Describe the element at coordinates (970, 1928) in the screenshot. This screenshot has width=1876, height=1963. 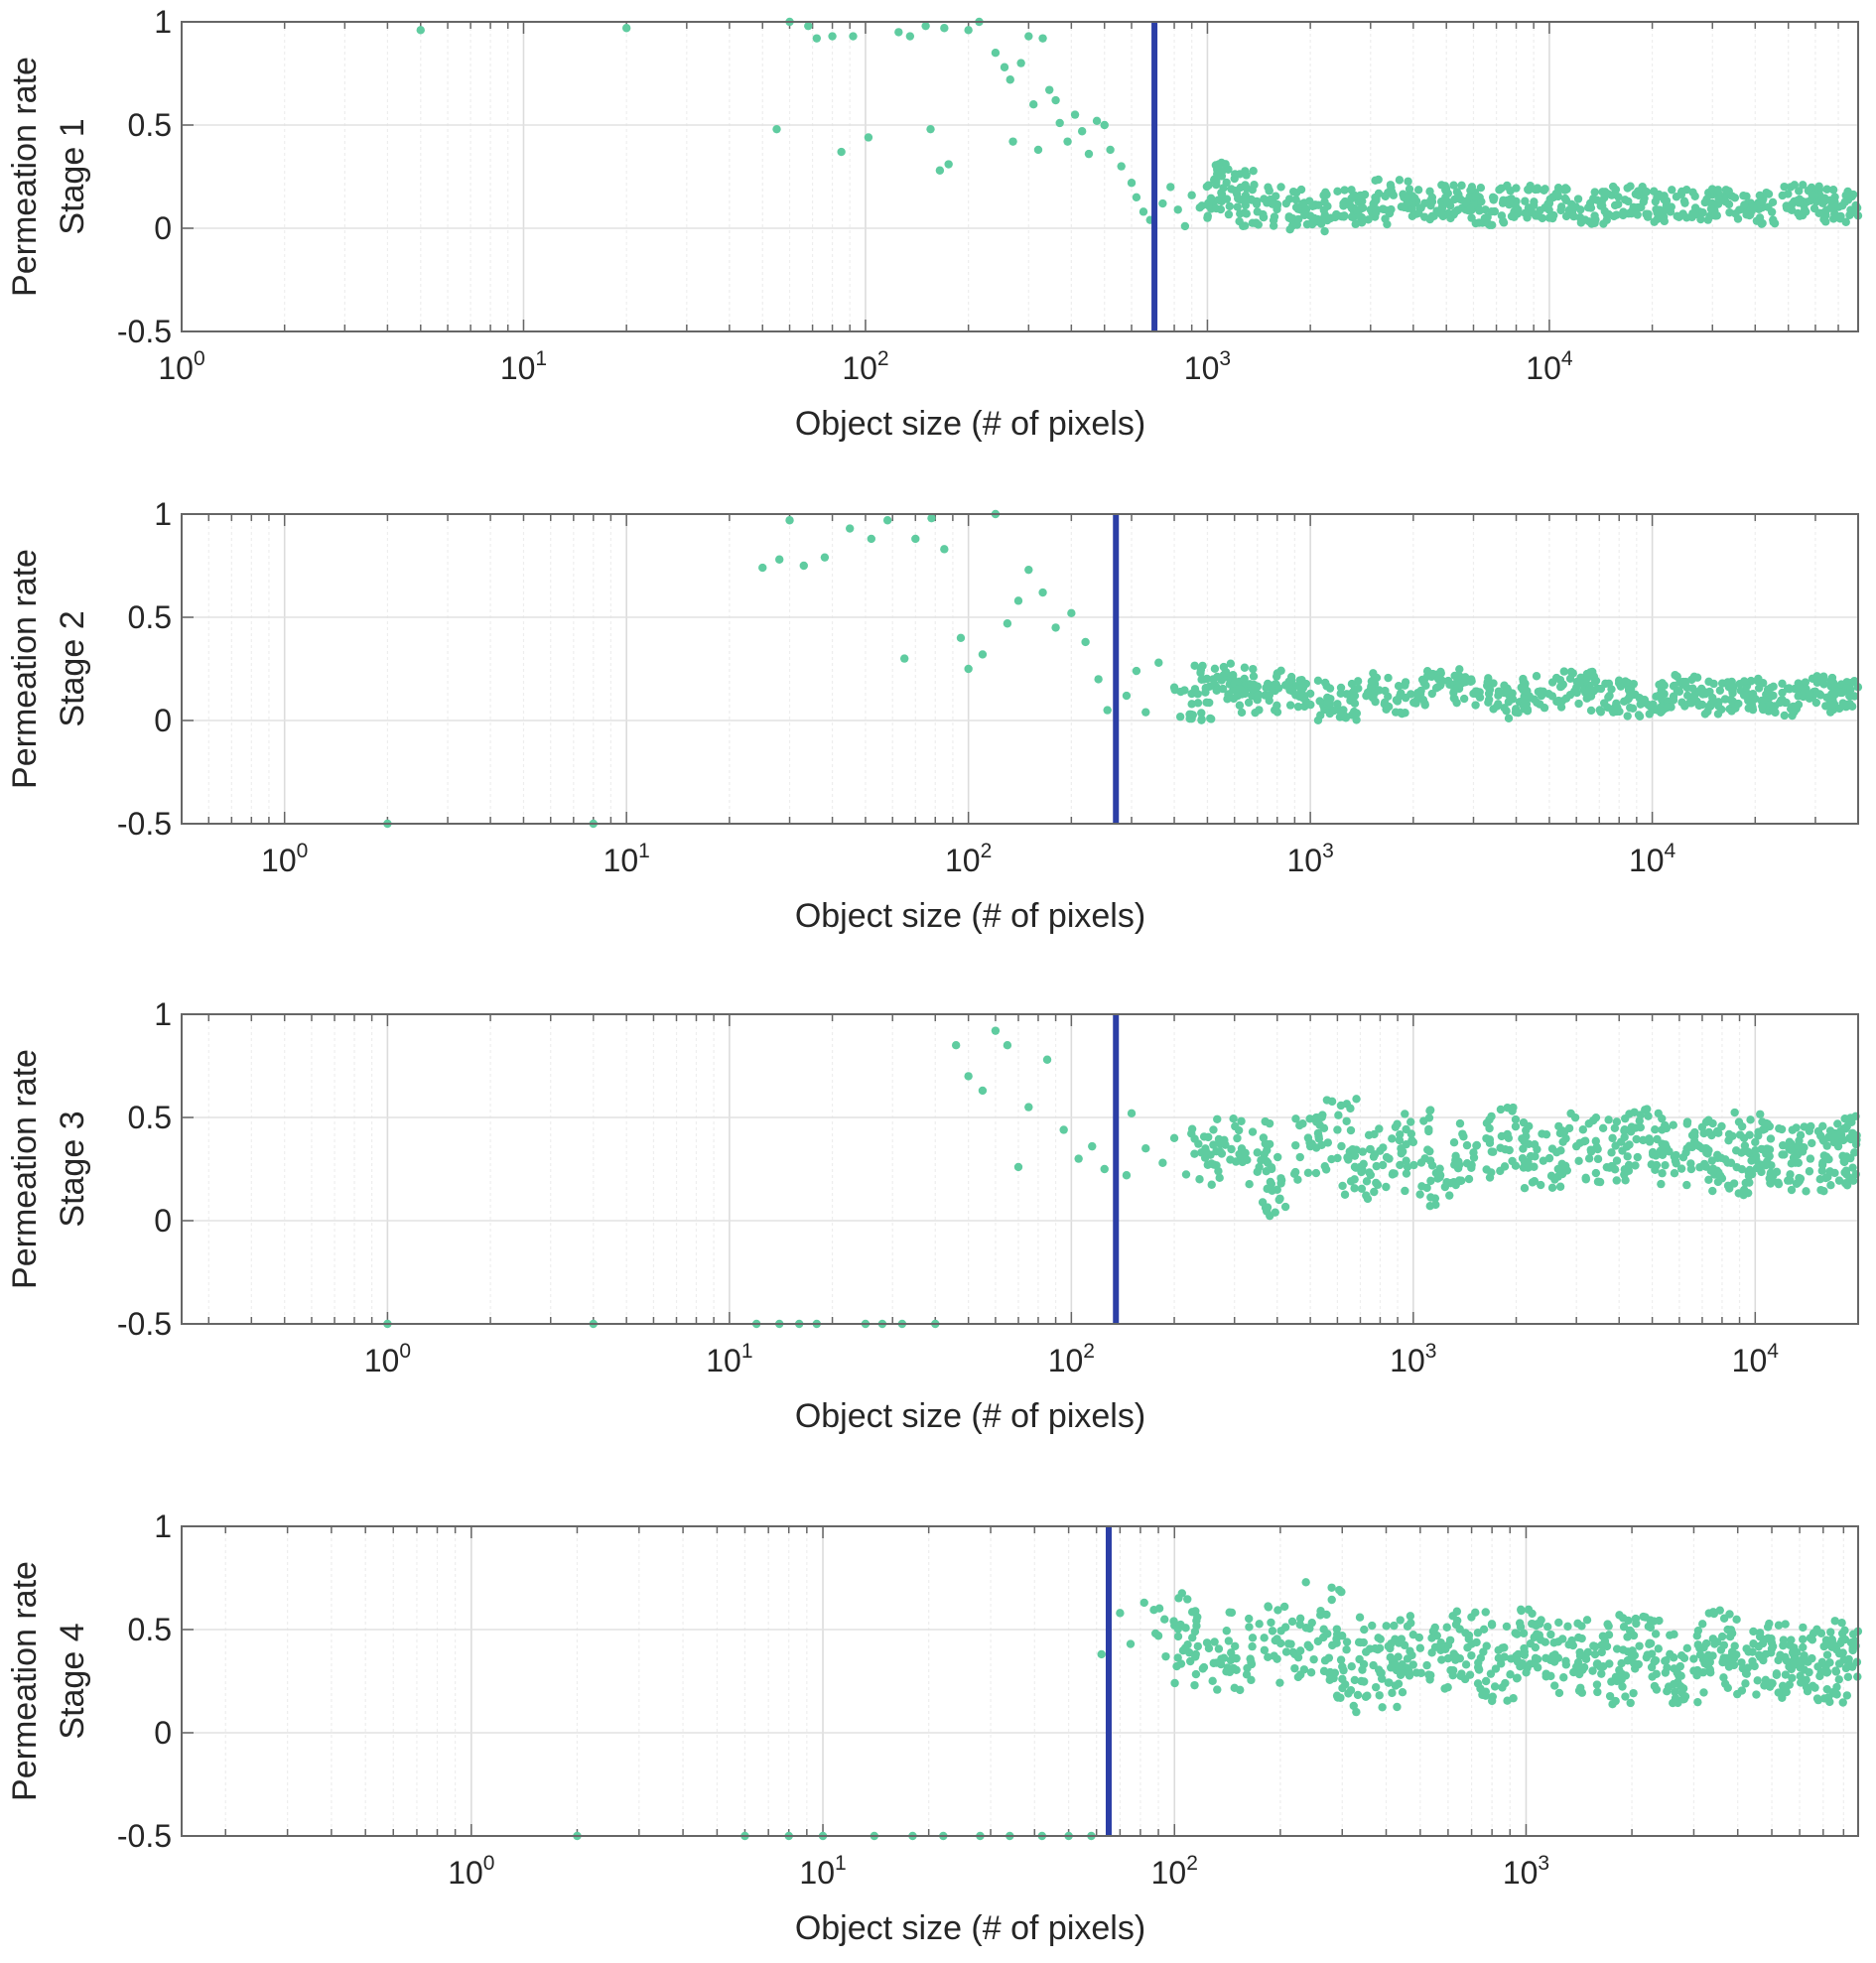
I see `x-axis-label: Object size (# of pixels)` at that location.